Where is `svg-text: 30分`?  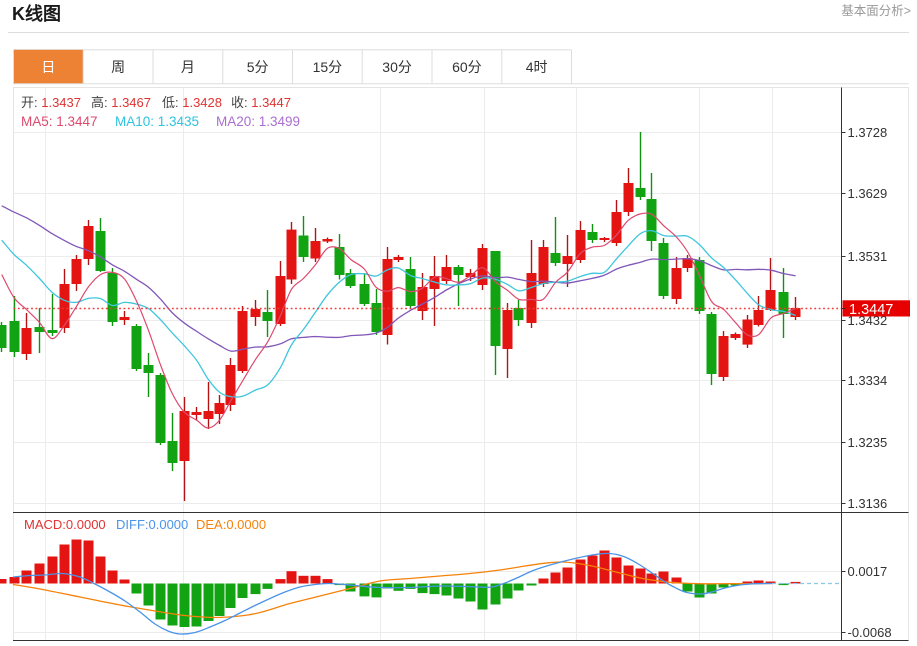
svg-text: 30分 is located at coordinates (397, 67).